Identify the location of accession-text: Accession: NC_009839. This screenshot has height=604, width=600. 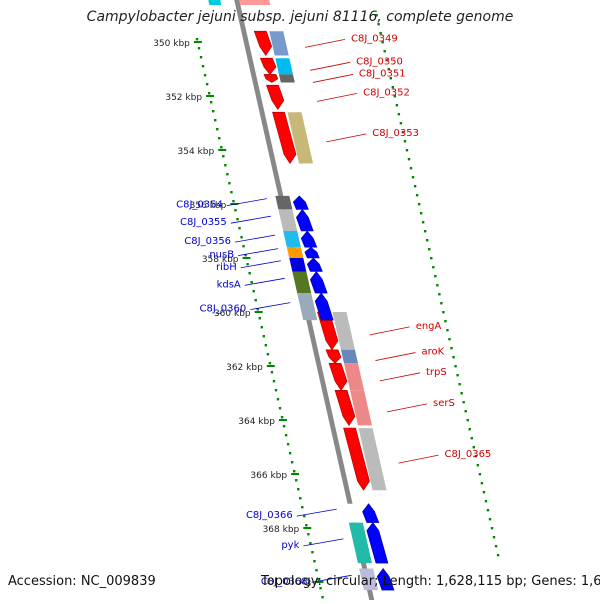
(82, 581).